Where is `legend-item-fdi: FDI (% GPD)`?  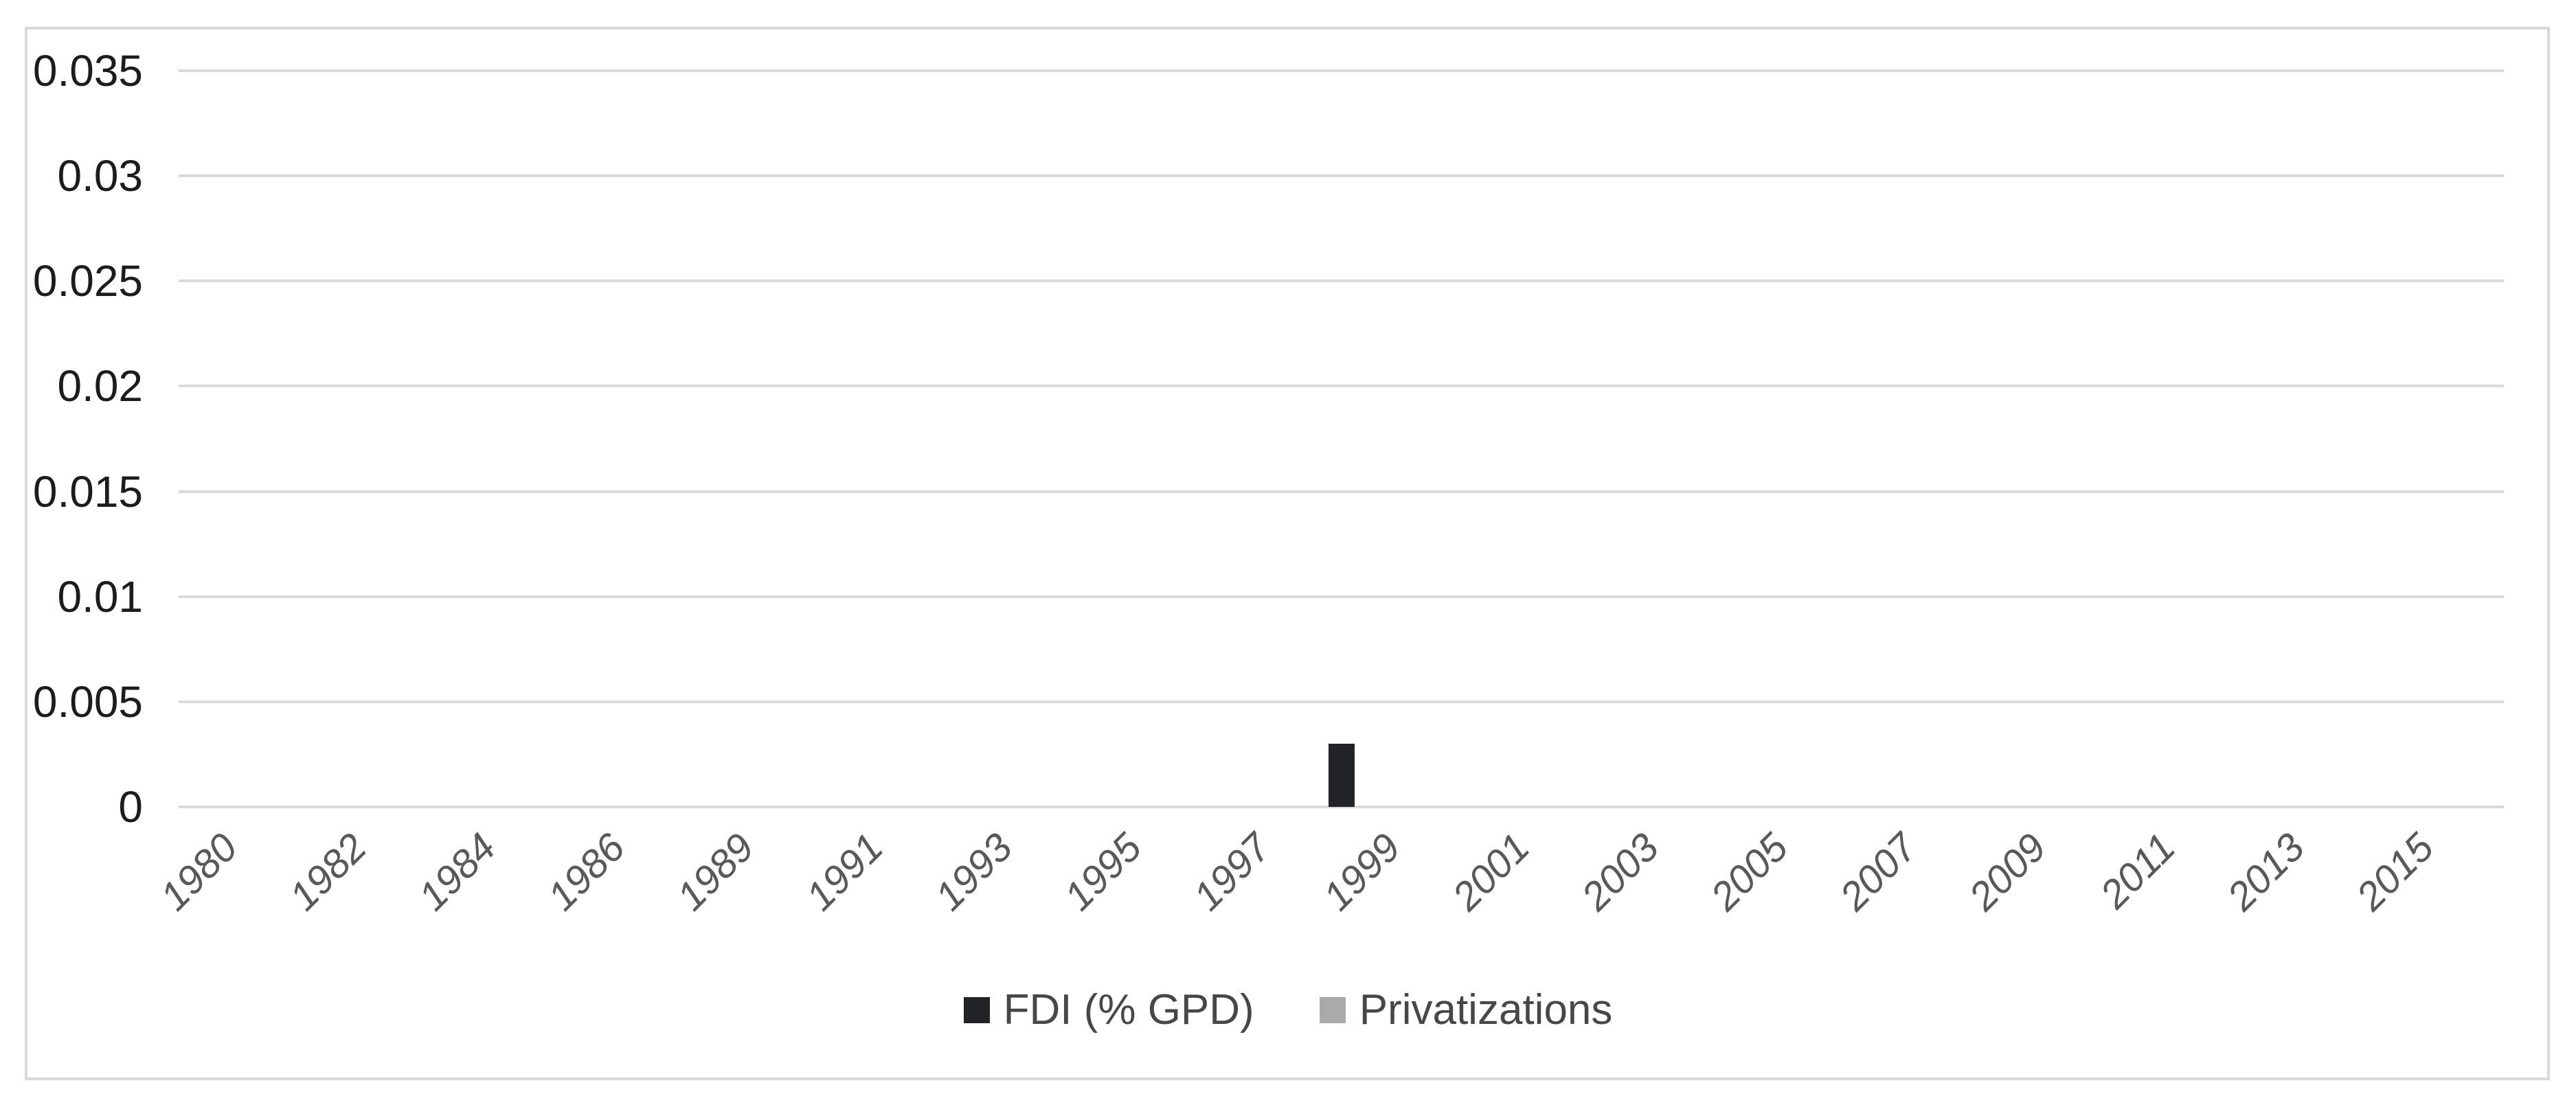
legend-item-fdi: FDI (% GPD) is located at coordinates (1108, 1010).